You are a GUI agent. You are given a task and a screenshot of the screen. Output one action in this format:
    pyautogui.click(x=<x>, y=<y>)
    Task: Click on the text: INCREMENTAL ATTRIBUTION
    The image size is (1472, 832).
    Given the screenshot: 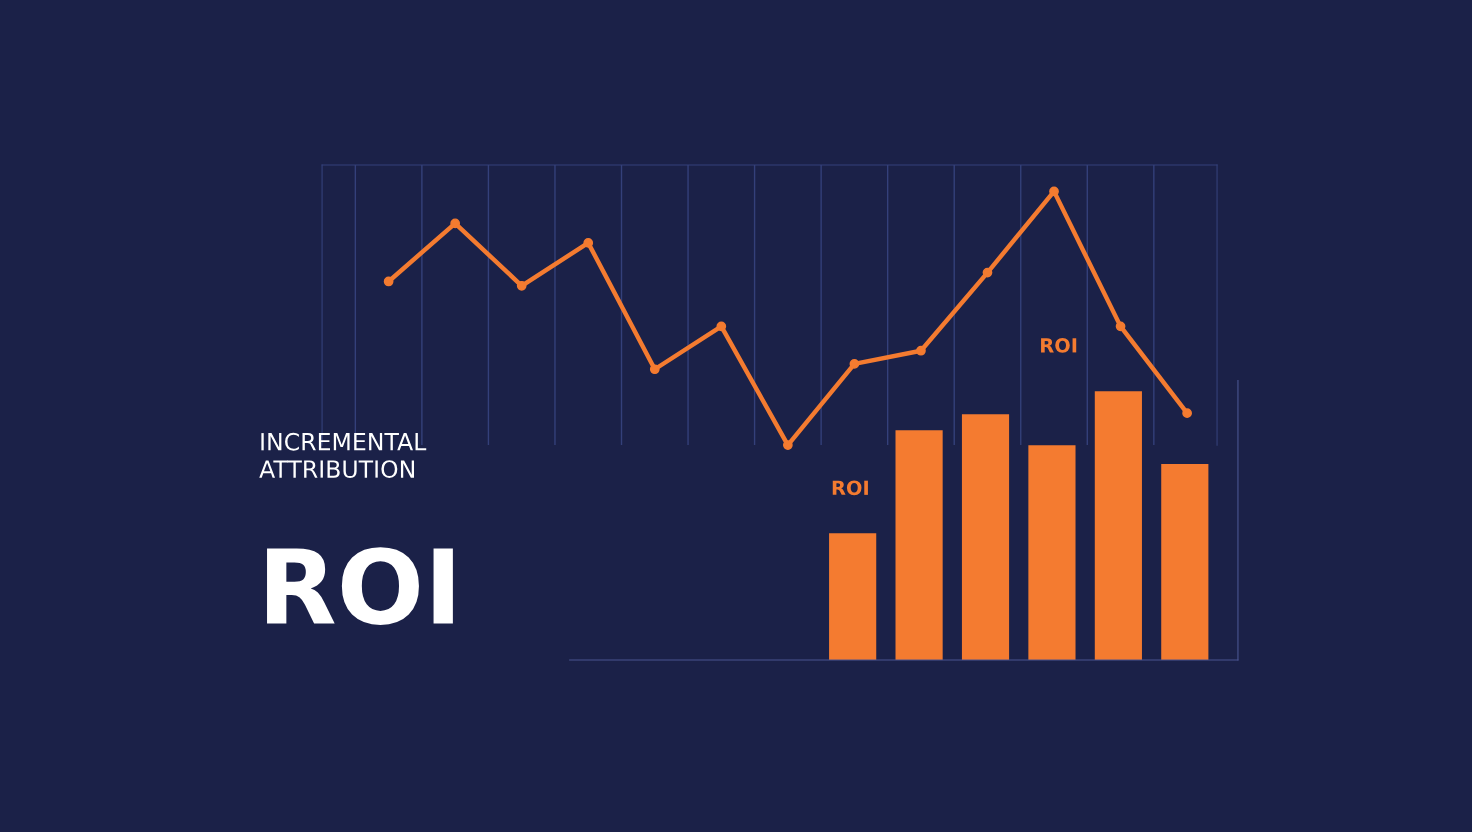 What is the action you would take?
    pyautogui.click(x=343, y=455)
    